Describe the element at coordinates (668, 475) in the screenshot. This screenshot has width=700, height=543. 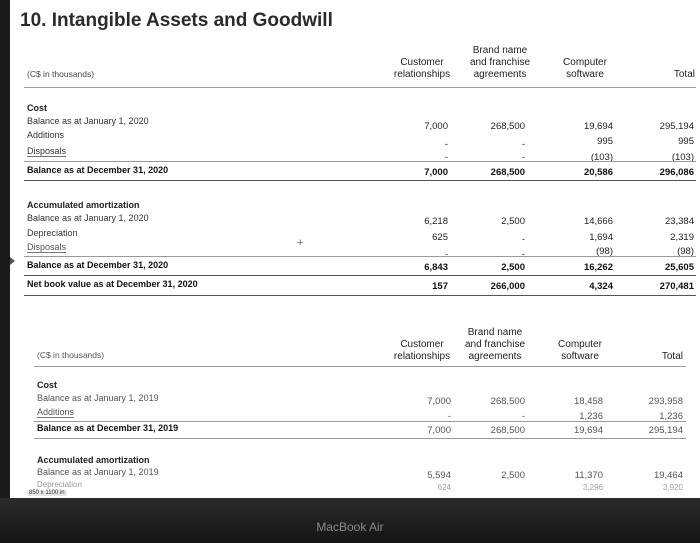
I see `cell: 19,464` at that location.